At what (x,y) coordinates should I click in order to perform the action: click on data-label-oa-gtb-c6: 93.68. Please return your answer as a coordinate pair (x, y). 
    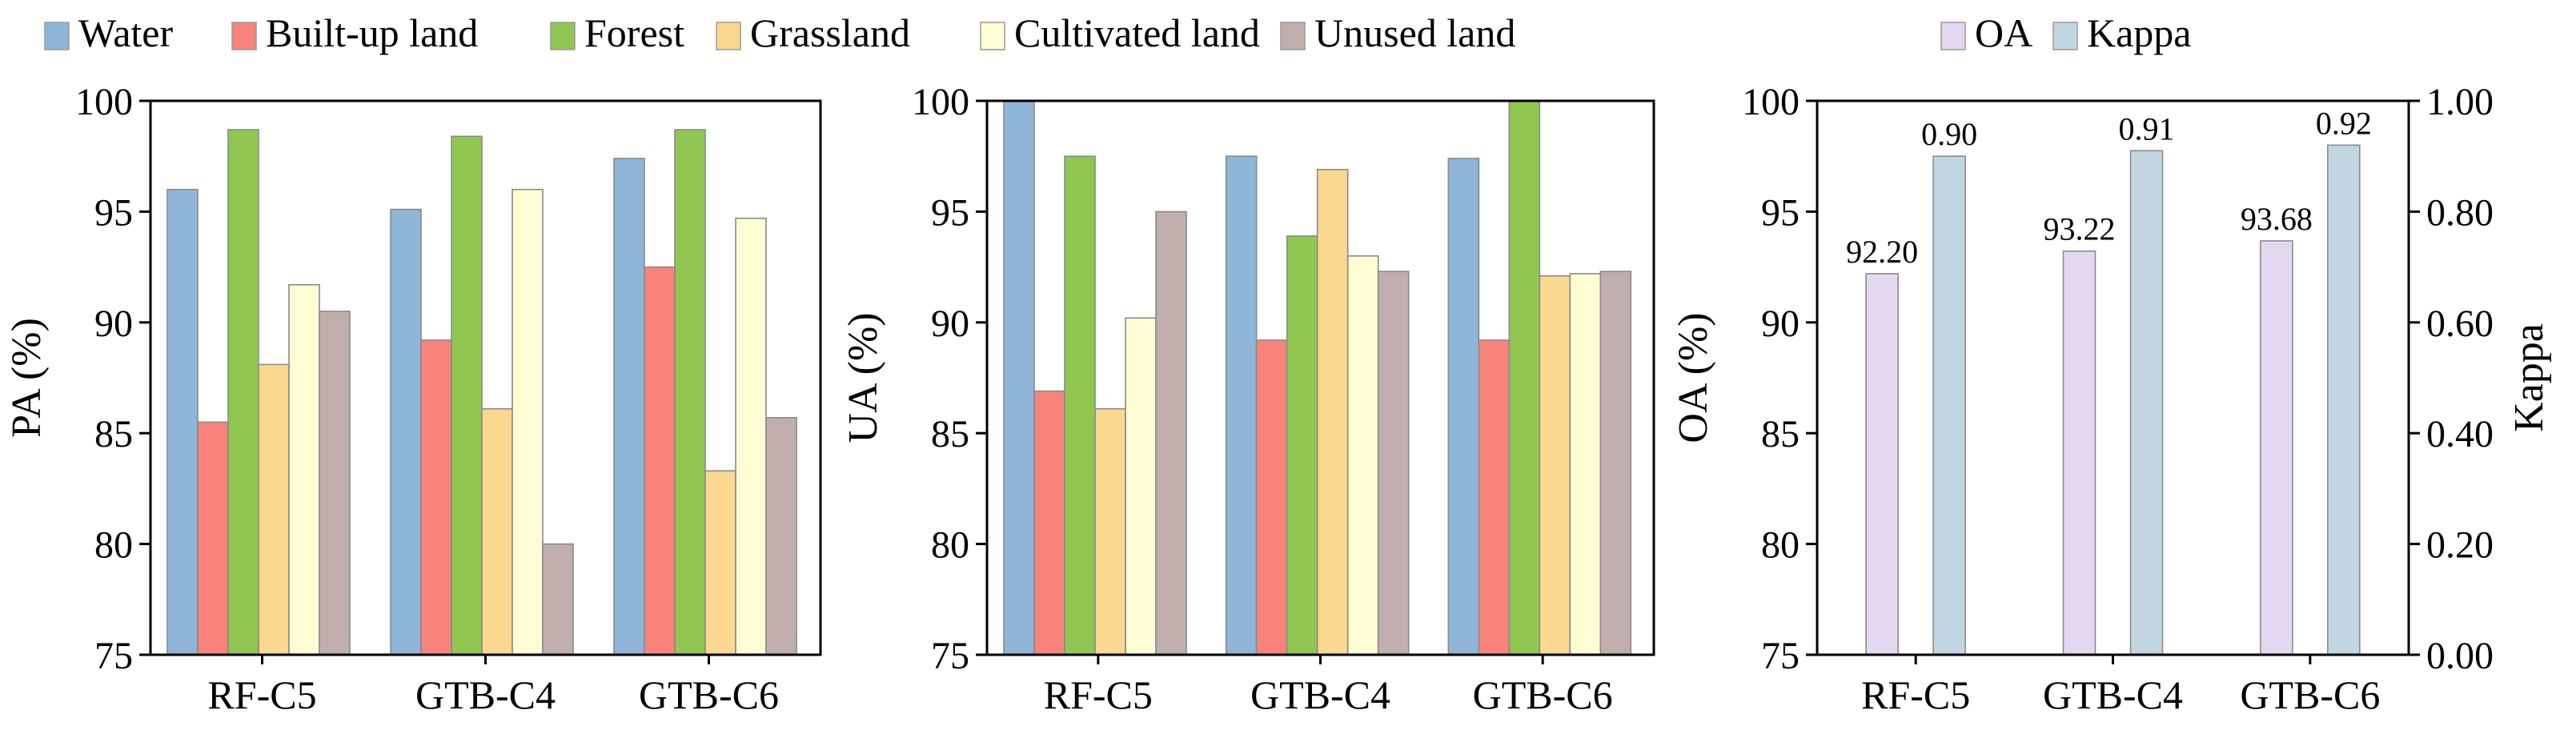
    Looking at the image, I should click on (2277, 219).